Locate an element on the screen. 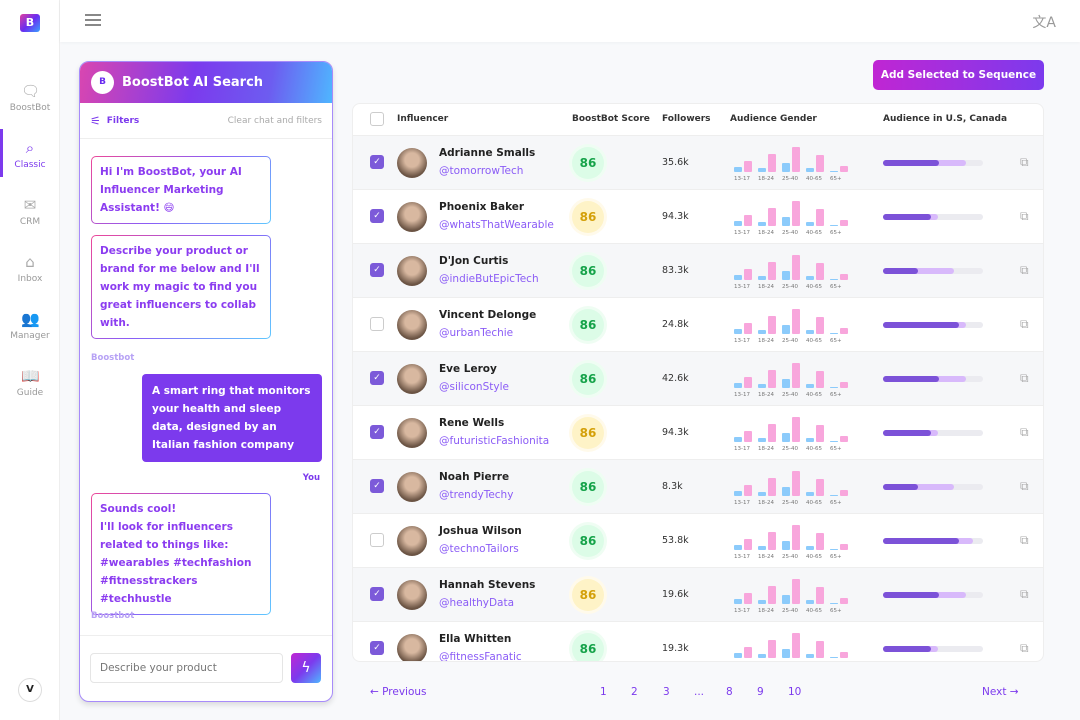 The height and width of the screenshot is (720, 1080). influencer-handle: @indieButEpicTech is located at coordinates (489, 279).